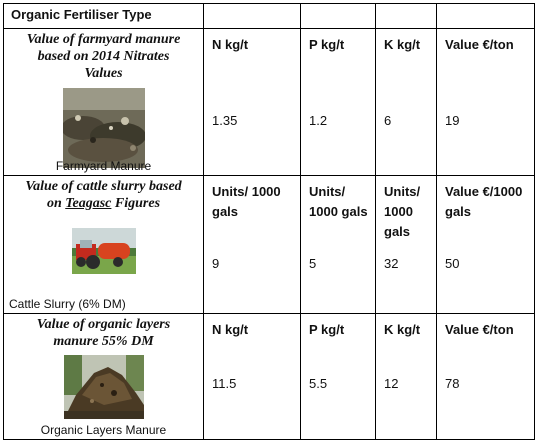 This screenshot has width=538, height=448. Describe the element at coordinates (103, 128) in the screenshot. I see `farmyard-manure-photo` at that location.